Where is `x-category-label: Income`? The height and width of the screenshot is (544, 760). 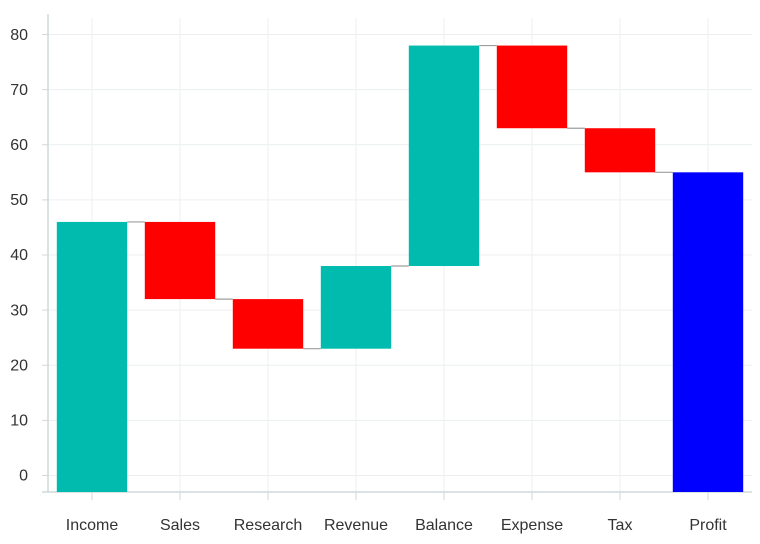
x-category-label: Income is located at coordinates (92, 525).